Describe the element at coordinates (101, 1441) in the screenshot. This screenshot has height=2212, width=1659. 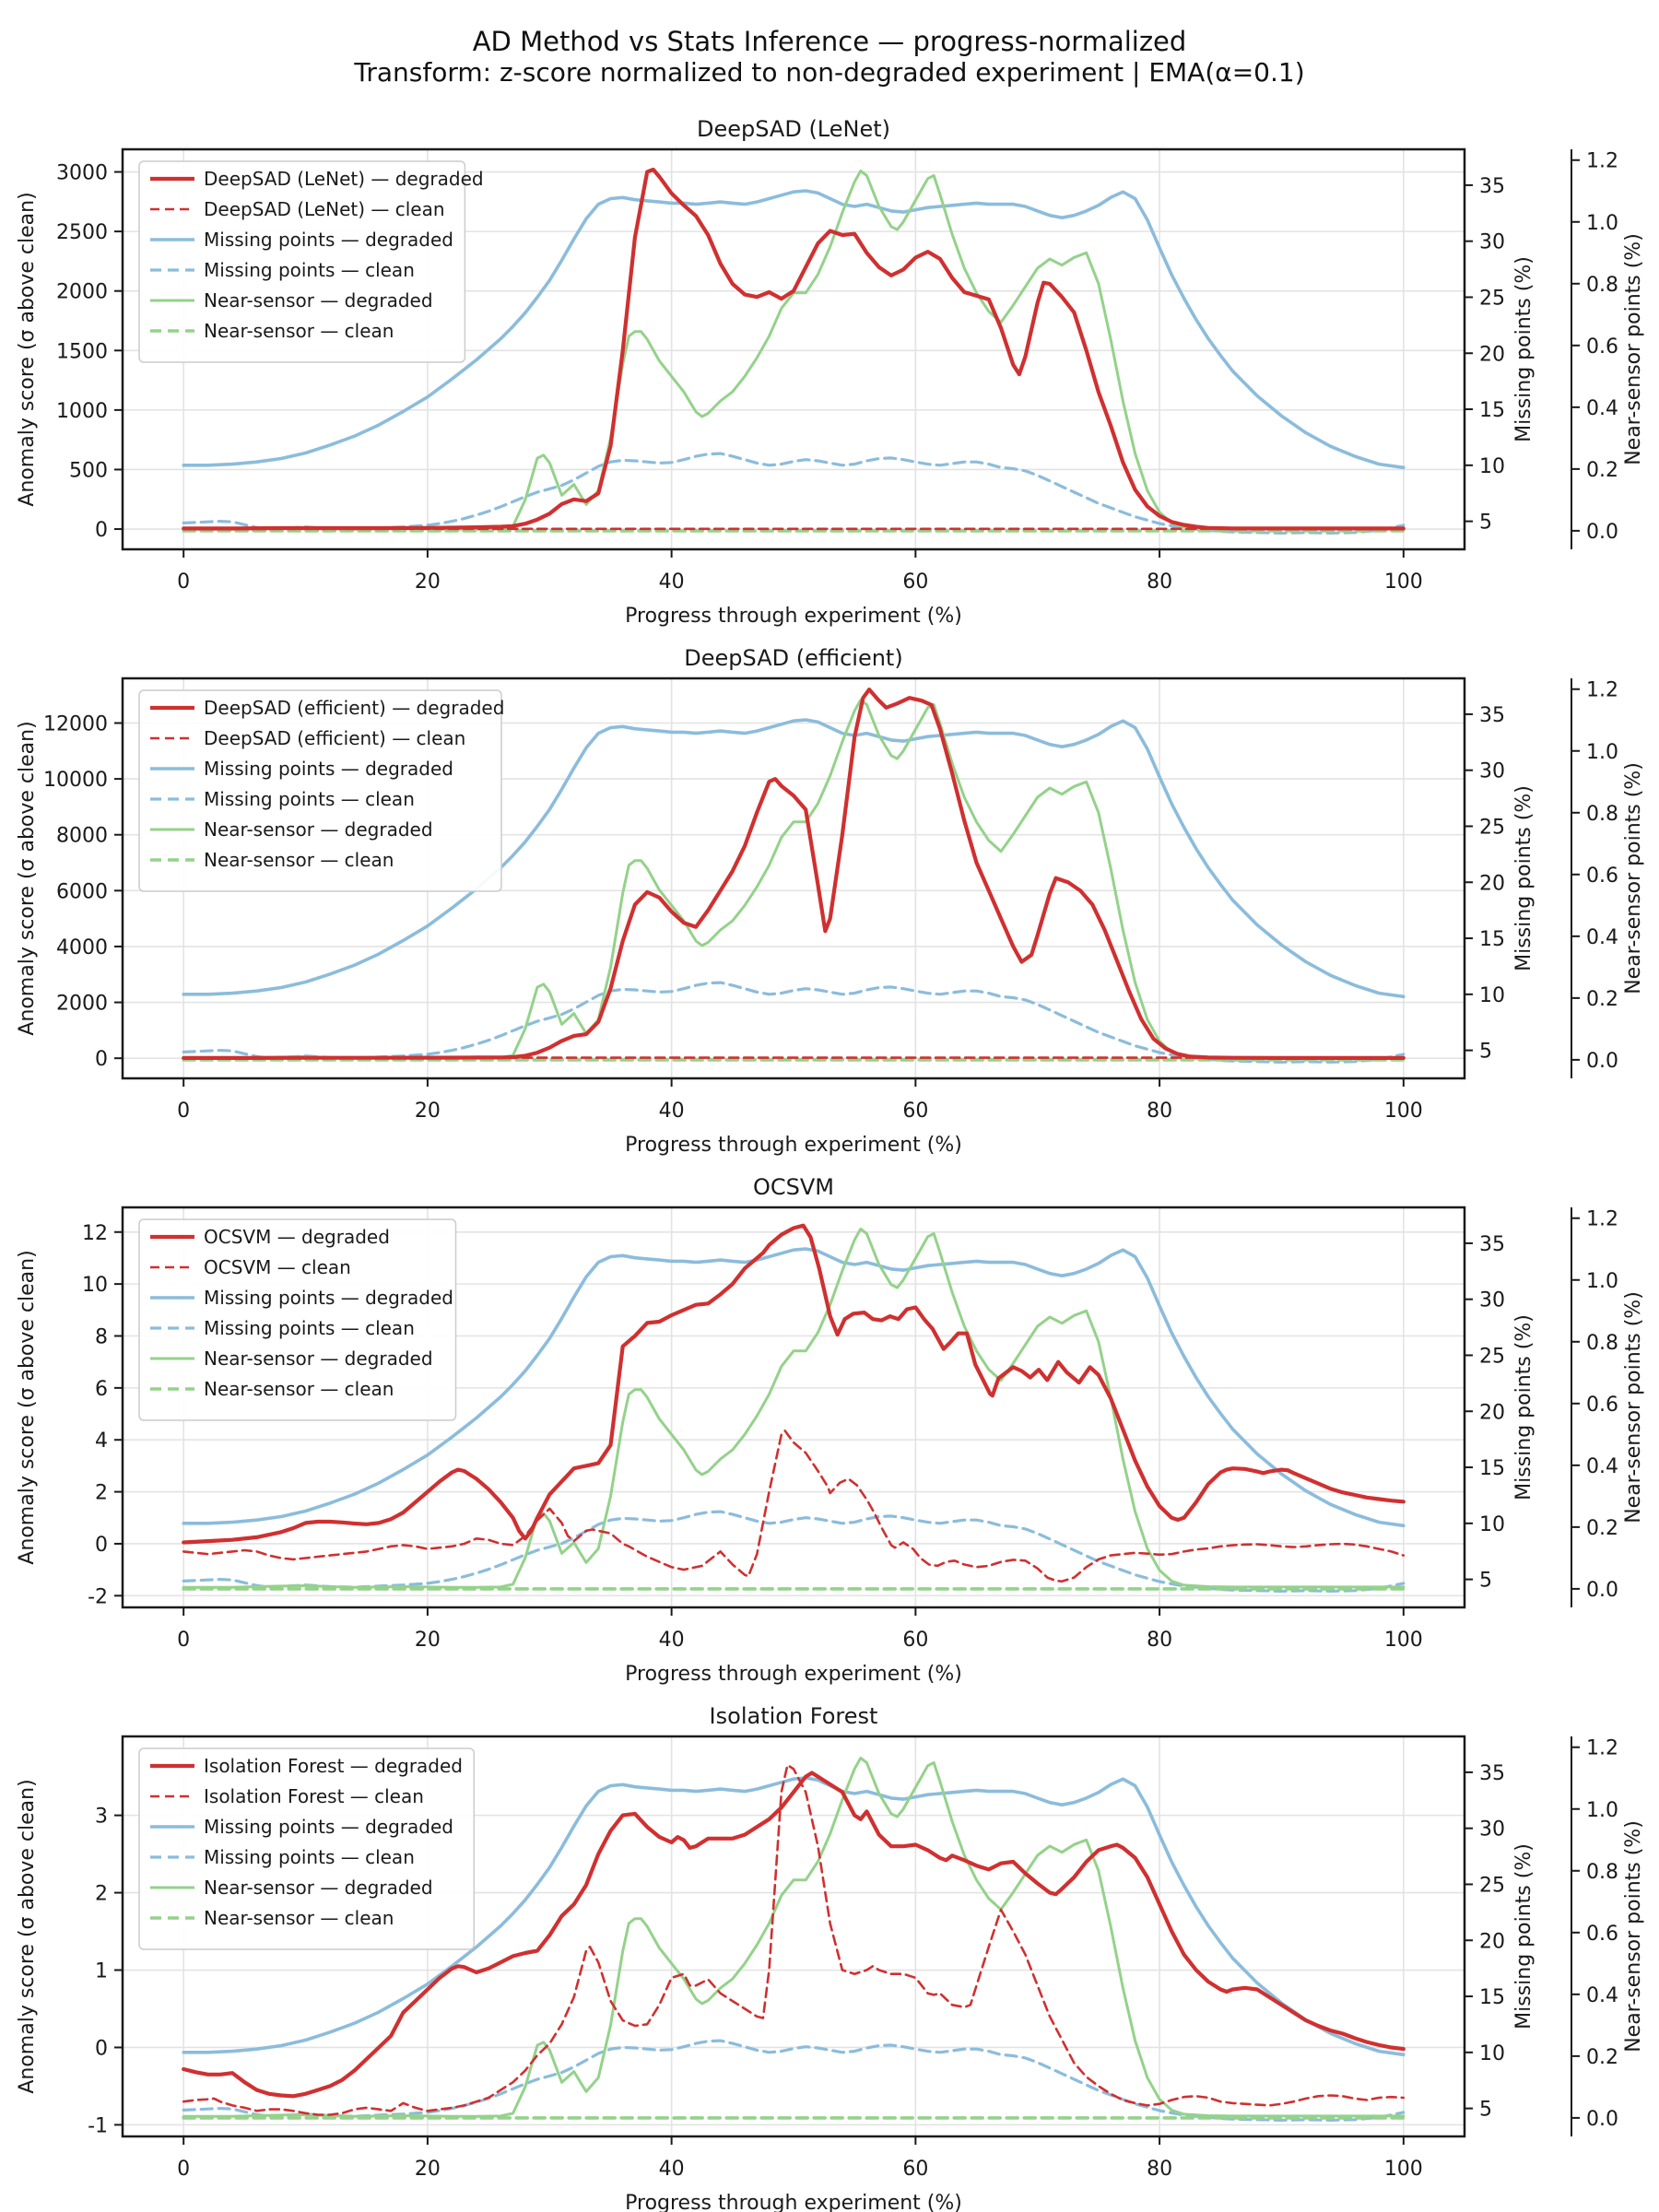
I see `y-tick-label: 4` at that location.